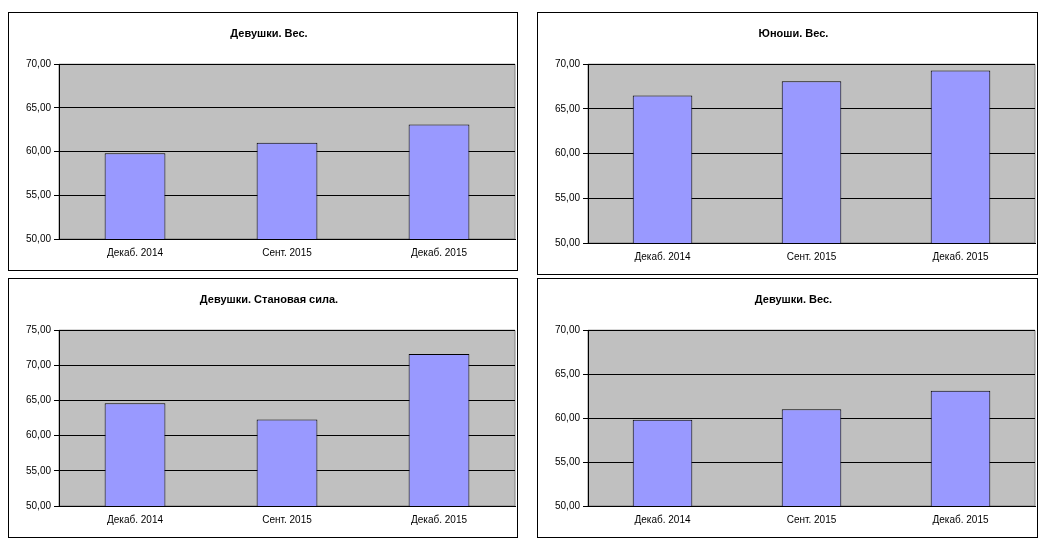  I want to click on chart-title: Девушки. Становая сила., so click(269, 298).